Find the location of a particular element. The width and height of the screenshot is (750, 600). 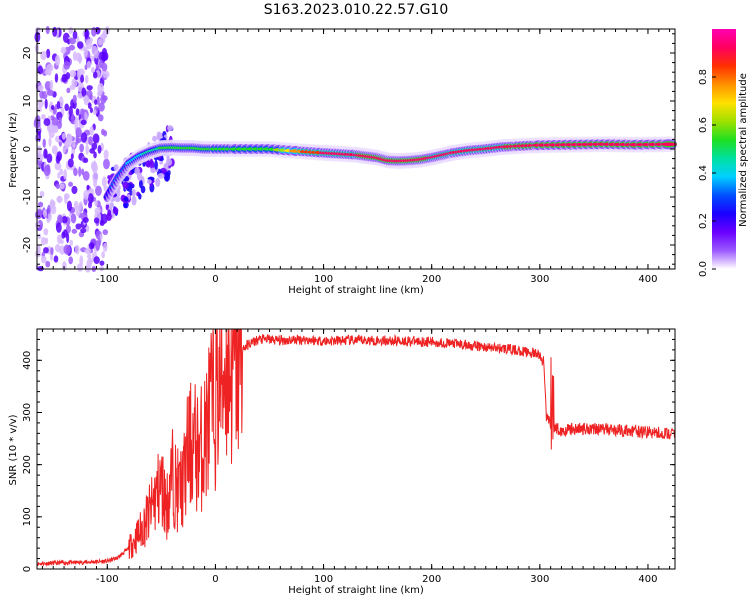

colorbar-tick-label: 0.4 is located at coordinates (703, 173).